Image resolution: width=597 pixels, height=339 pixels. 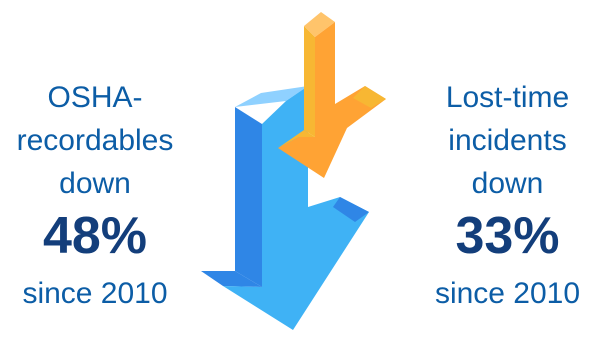 What do you see at coordinates (95, 293) in the screenshot?
I see `left-stat-since: since 2010` at bounding box center [95, 293].